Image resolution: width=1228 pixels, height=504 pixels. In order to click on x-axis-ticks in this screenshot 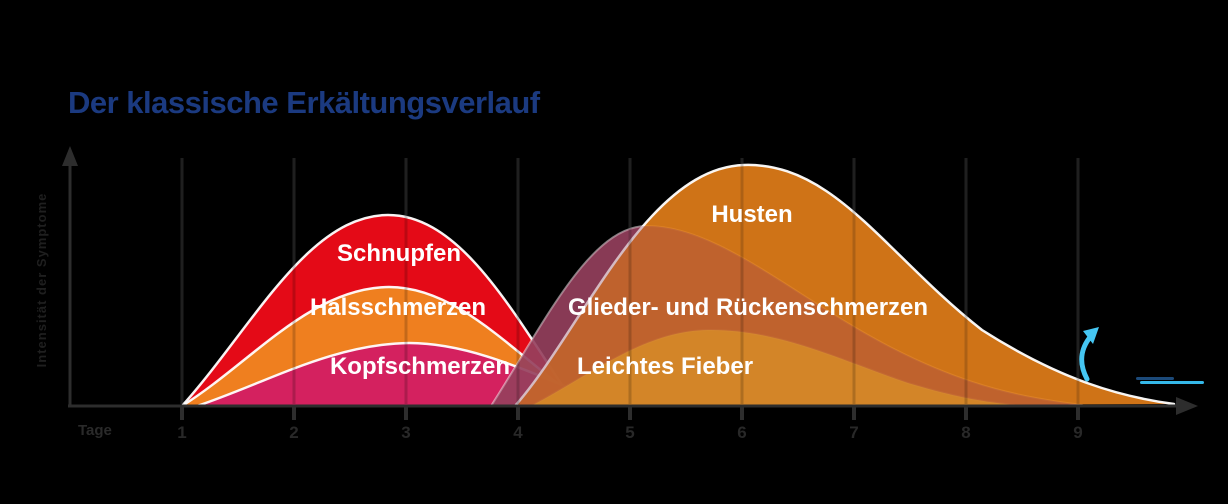, I will do `click(630, 413)`.